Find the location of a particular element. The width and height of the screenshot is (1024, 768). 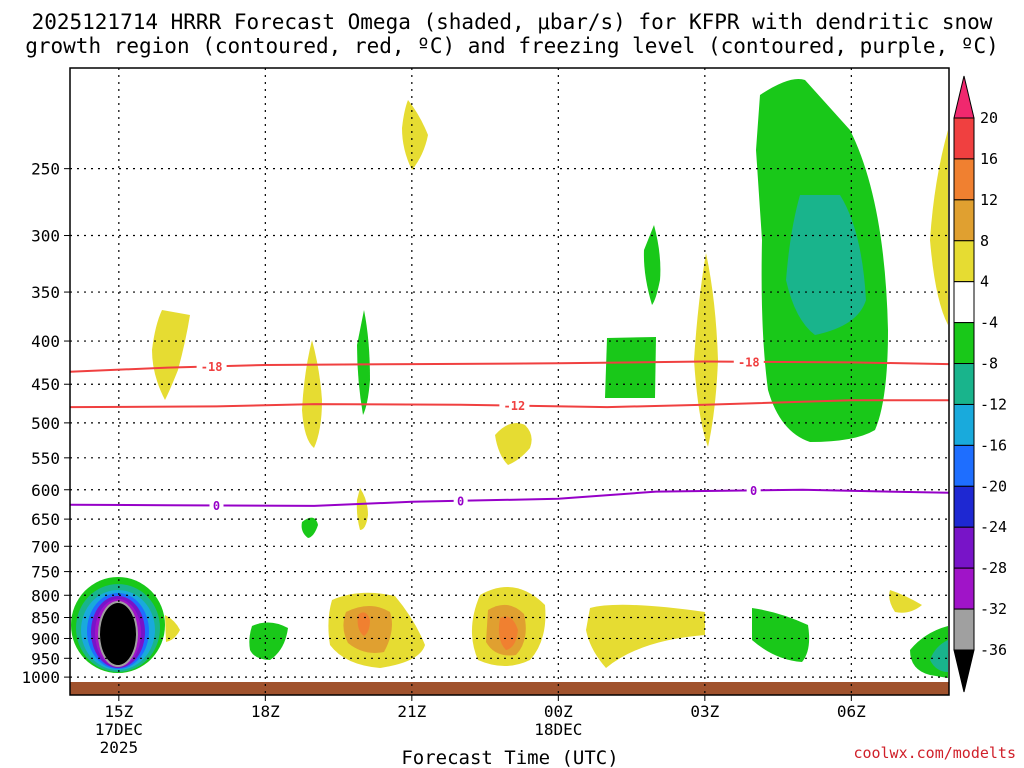

x-tick-label-15Z: 15Z is located at coordinates (118, 711).